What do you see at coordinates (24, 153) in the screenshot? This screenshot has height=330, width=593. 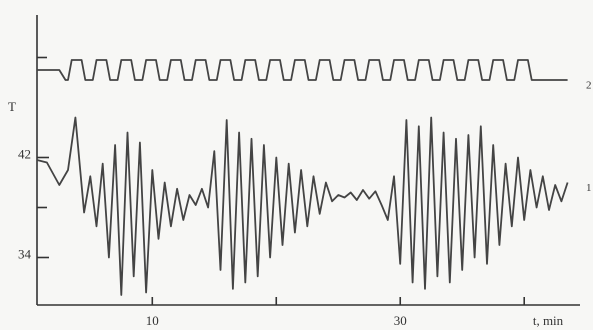 I see `y-tick-label: 42` at bounding box center [24, 153].